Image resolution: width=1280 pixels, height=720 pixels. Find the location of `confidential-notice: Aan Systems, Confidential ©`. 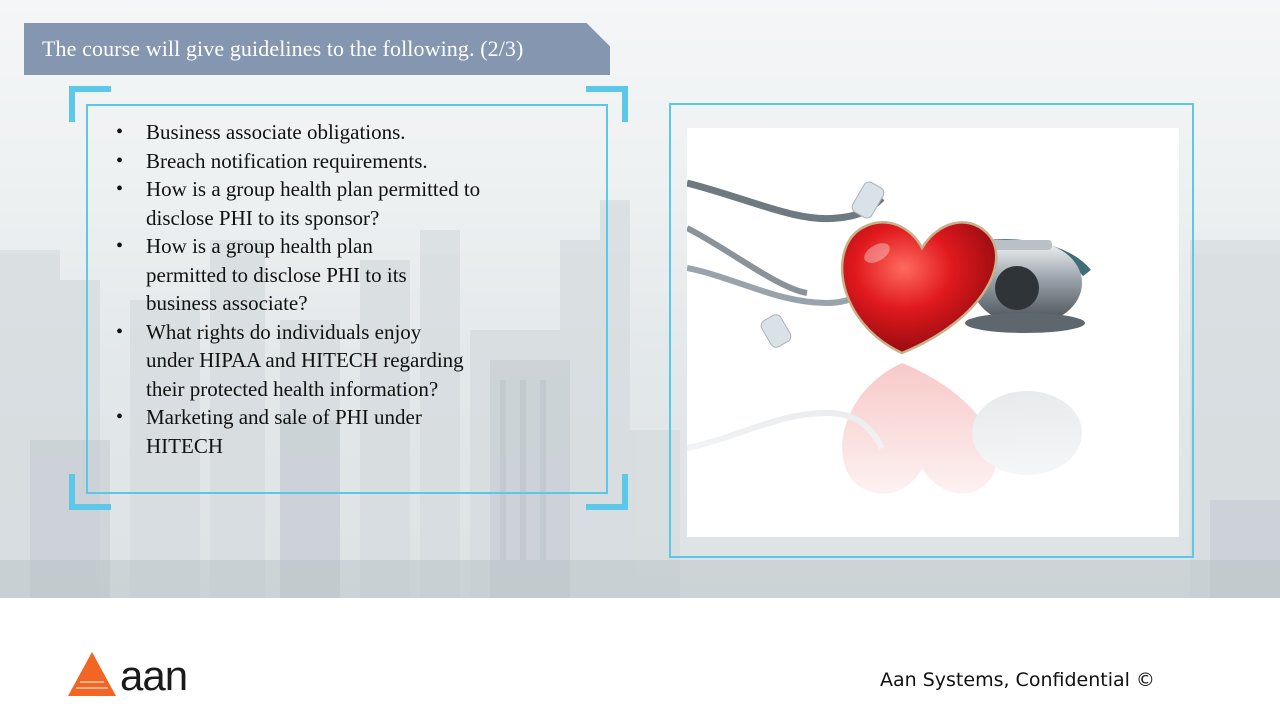

confidential-notice: Aan Systems, Confidential © is located at coordinates (1017, 680).